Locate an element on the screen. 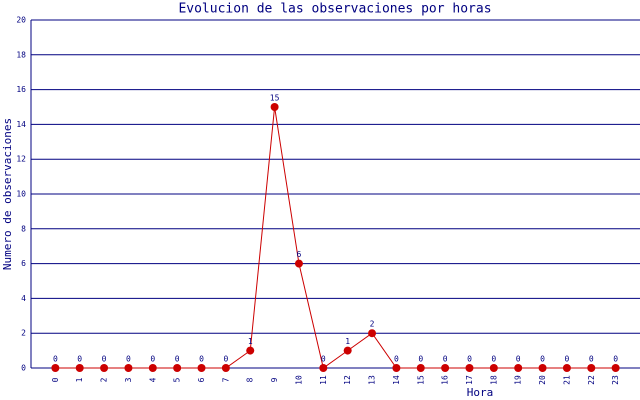 This screenshot has height=400, width=640. x-tick-label: 14 is located at coordinates (396, 380).